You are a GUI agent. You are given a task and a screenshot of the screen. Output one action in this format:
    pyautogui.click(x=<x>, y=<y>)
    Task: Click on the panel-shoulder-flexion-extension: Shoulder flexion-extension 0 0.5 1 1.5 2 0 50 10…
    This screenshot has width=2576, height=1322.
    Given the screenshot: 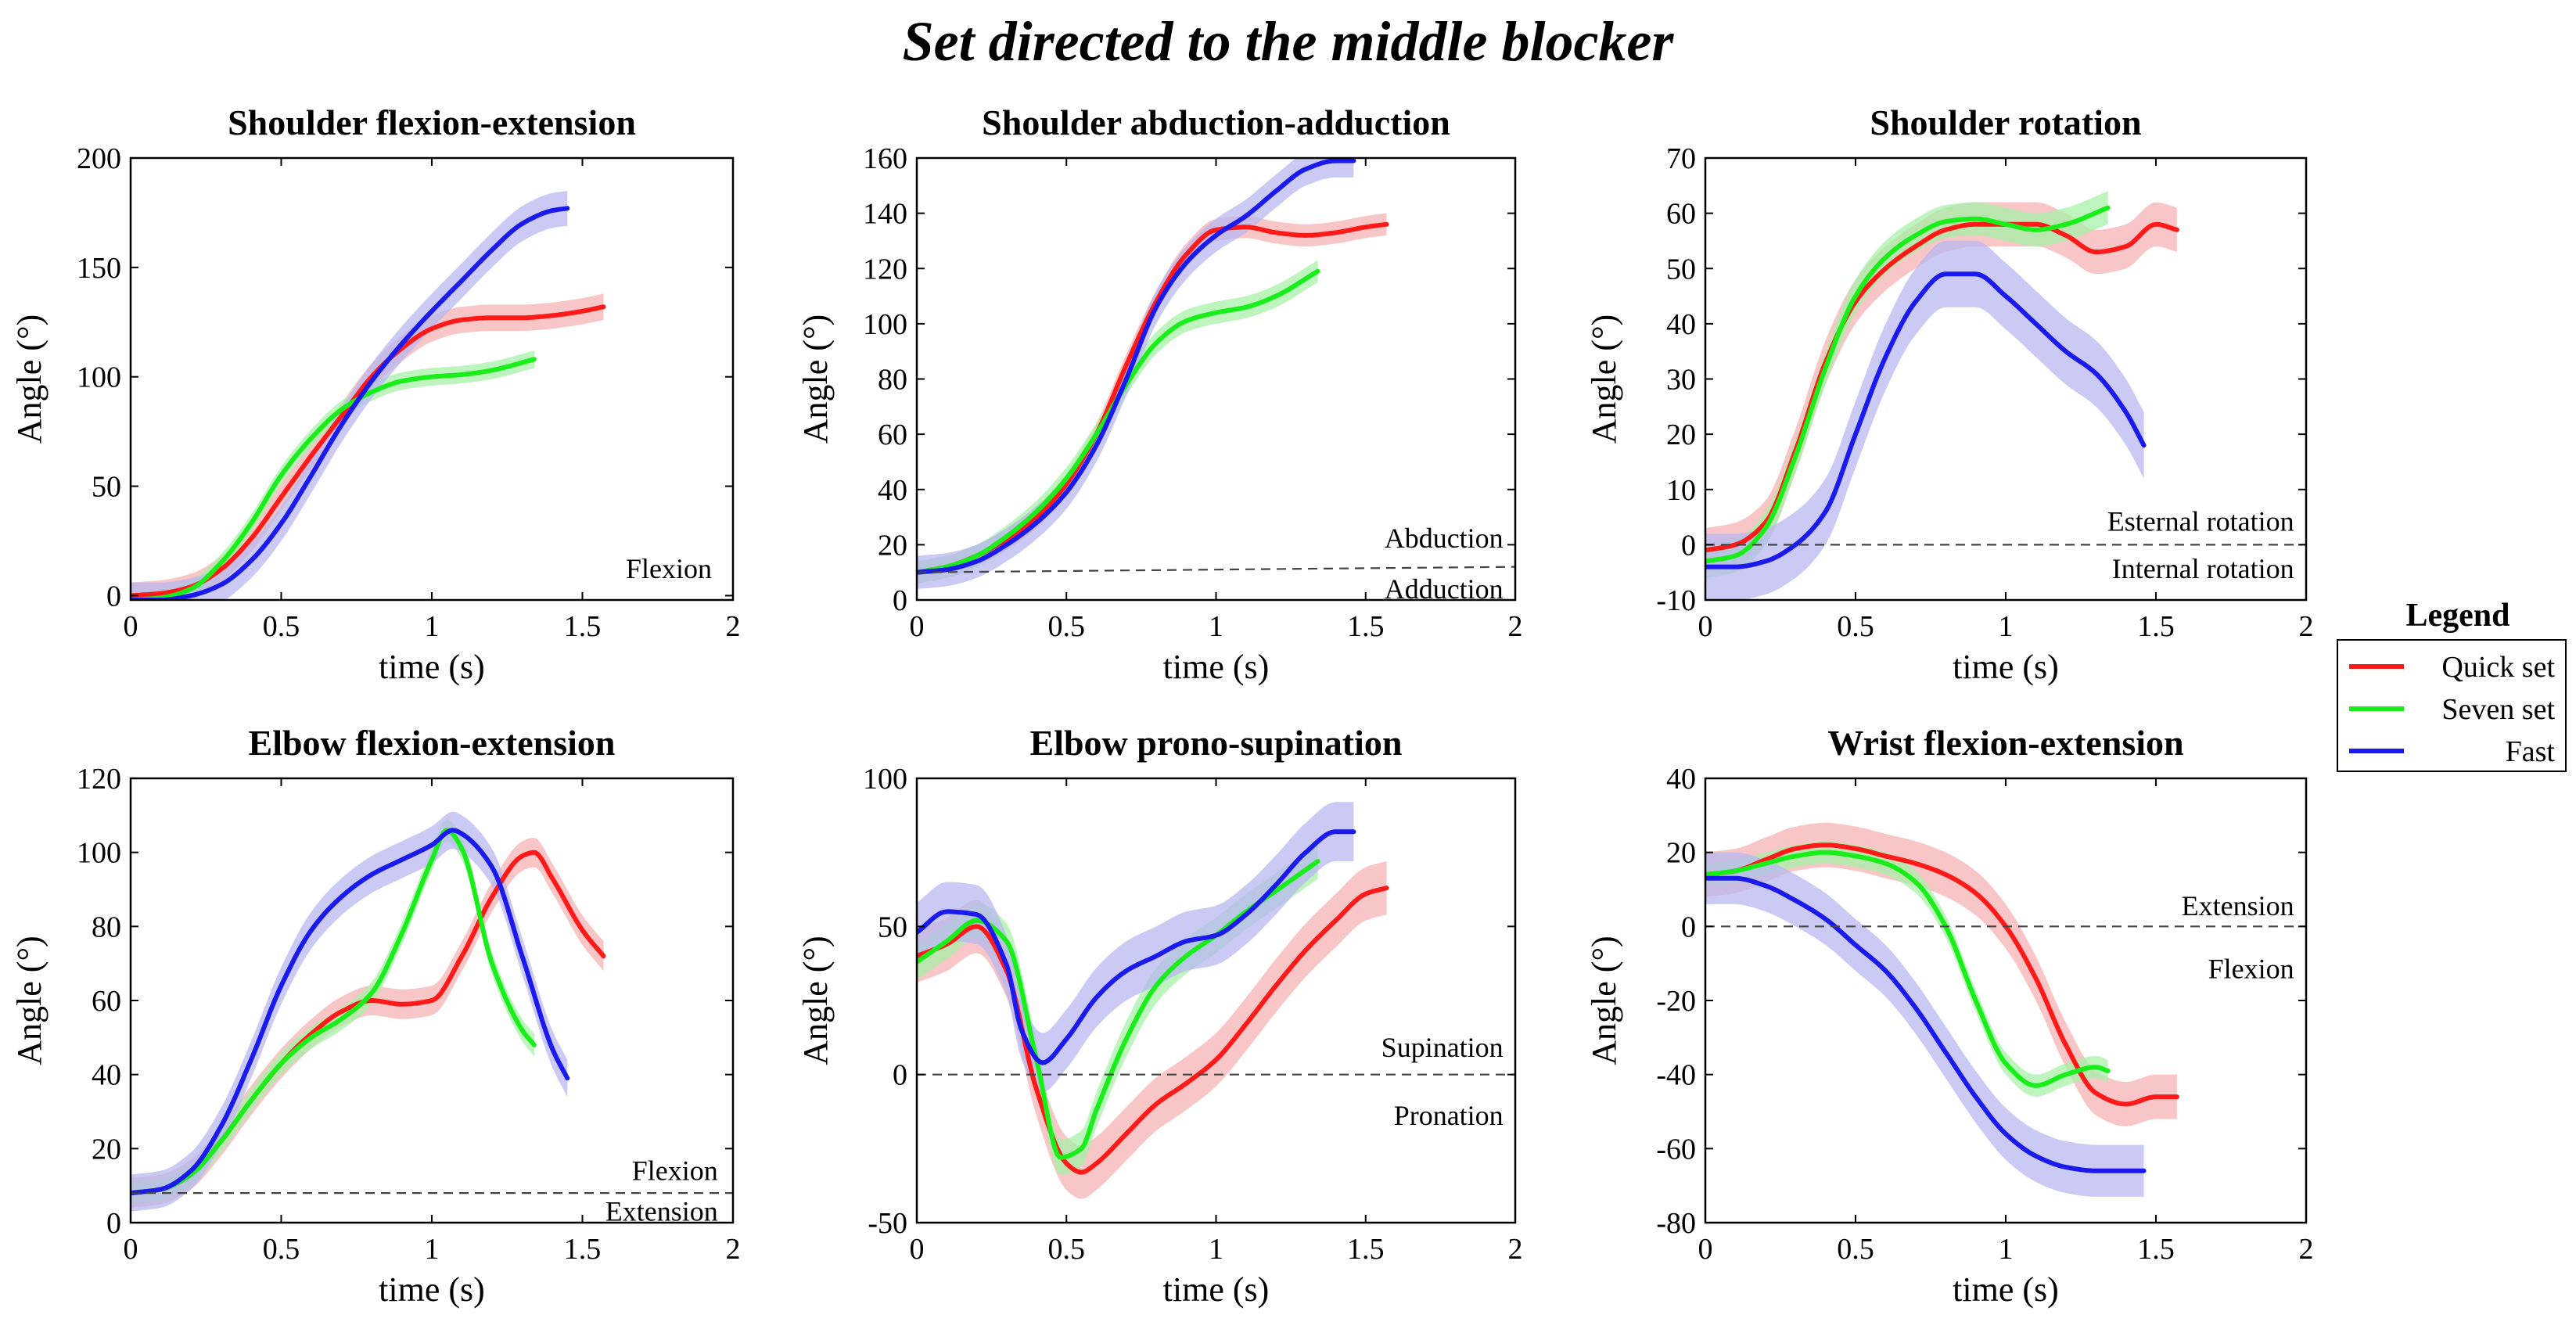 What is the action you would take?
    pyautogui.click(x=376, y=394)
    